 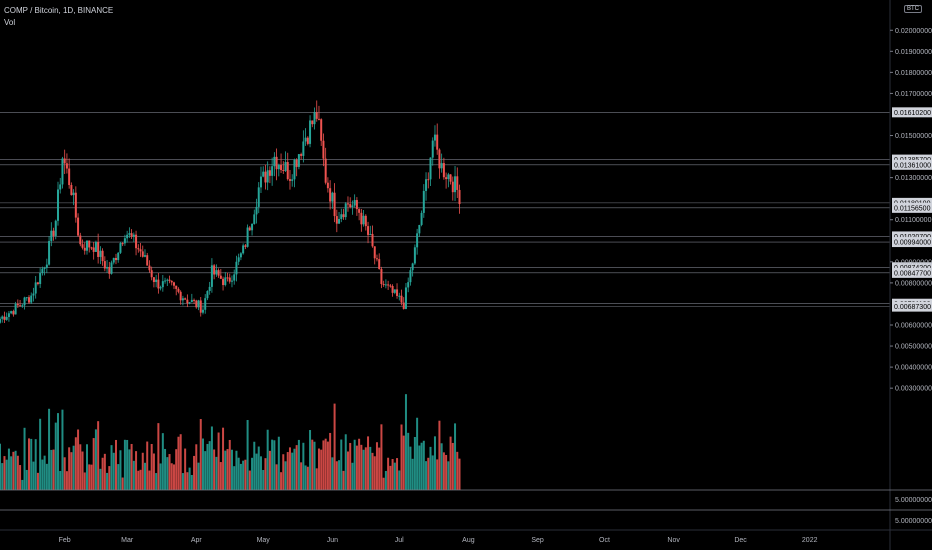 What do you see at coordinates (673, 540) in the screenshot?
I see `x-tick-label: Nov` at bounding box center [673, 540].